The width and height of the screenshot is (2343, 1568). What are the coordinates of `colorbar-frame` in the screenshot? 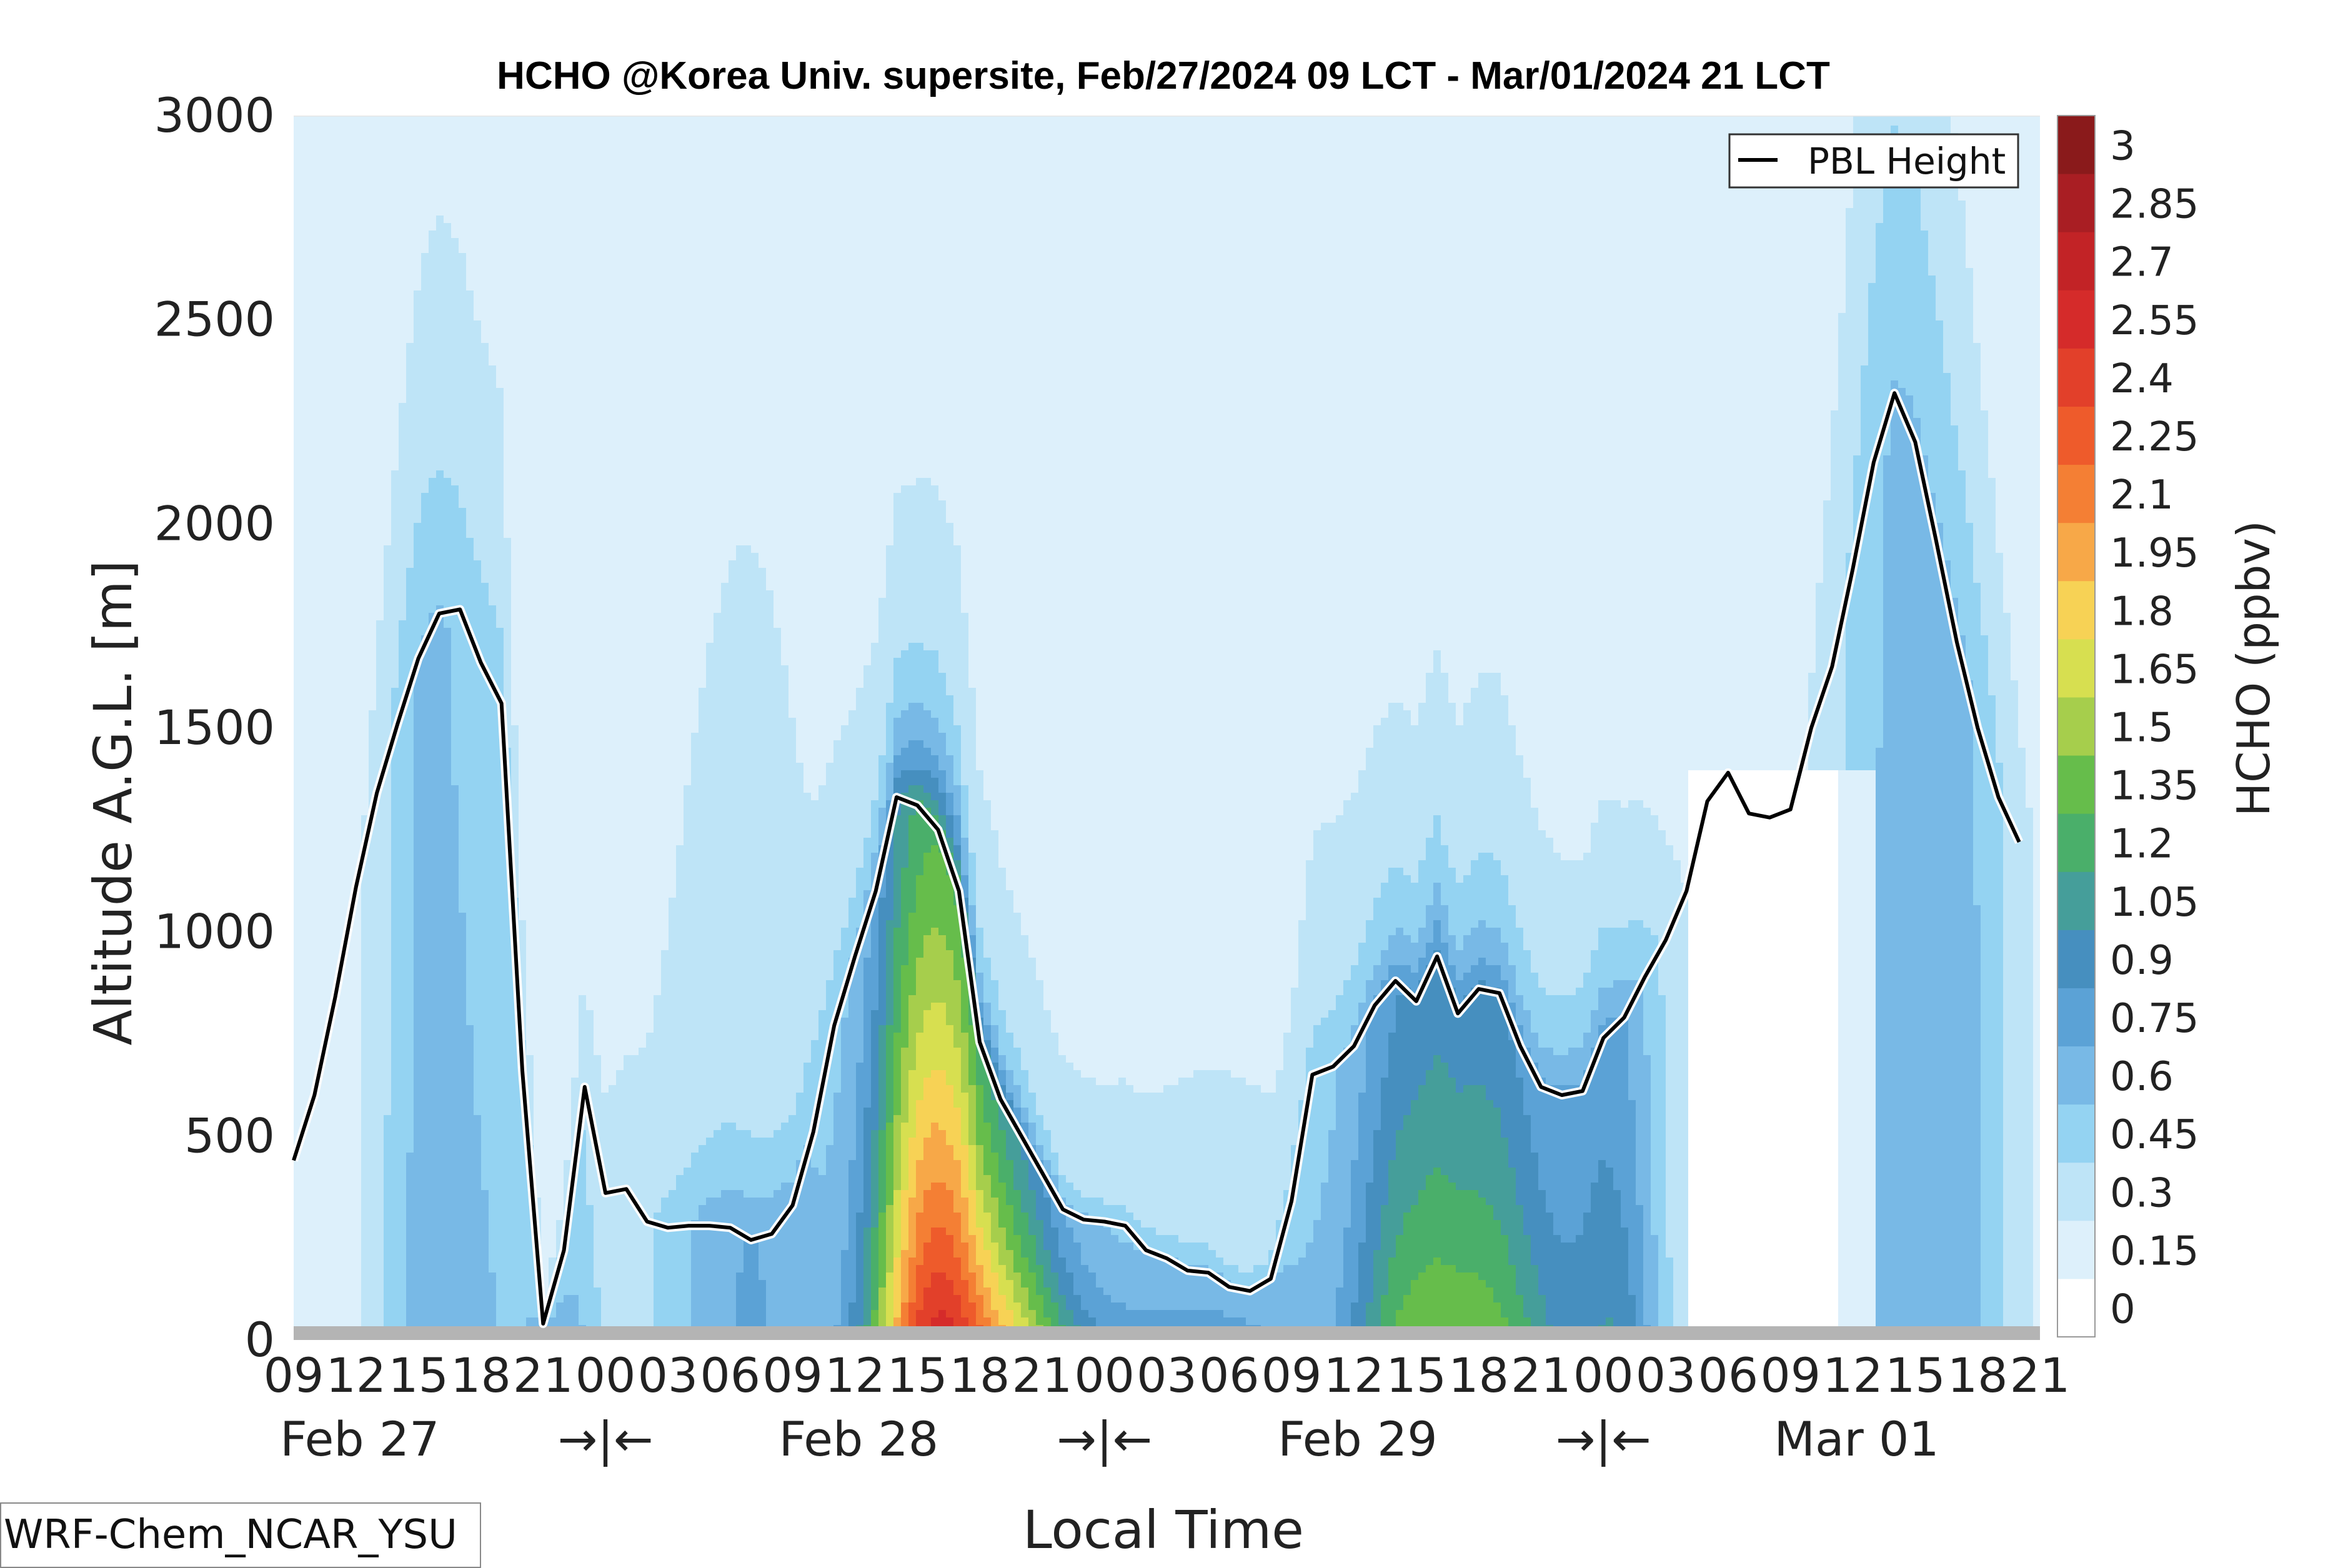 It's located at (2076, 726).